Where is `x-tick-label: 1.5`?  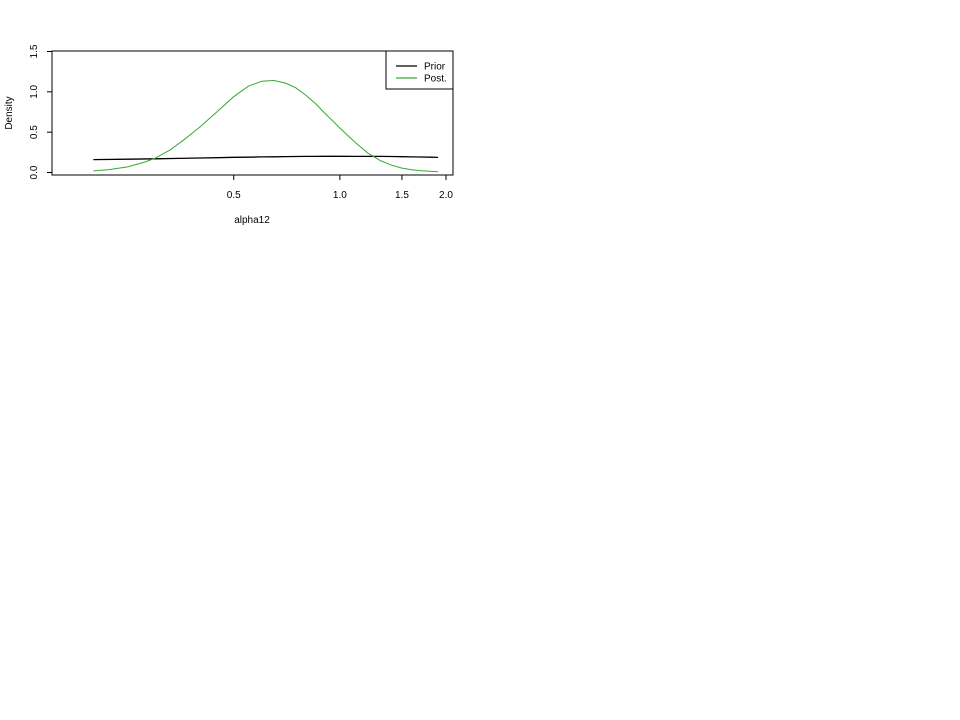
x-tick-label: 1.5 is located at coordinates (402, 195).